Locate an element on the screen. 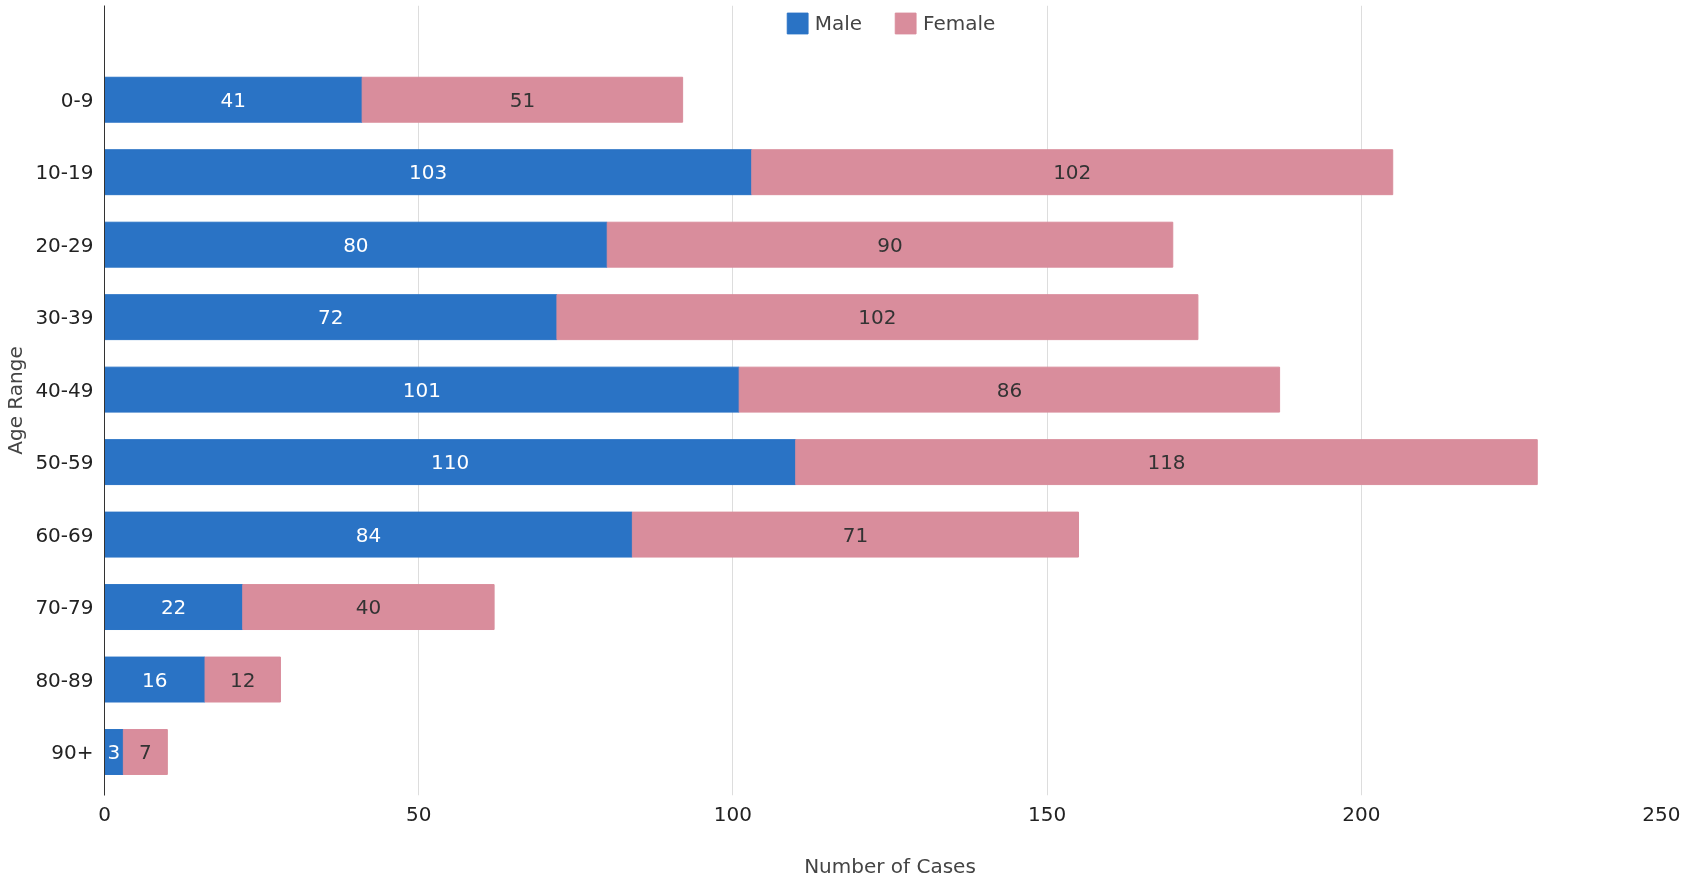 This screenshot has width=1690, height=892. y-tick-label: 40-49 is located at coordinates (64, 389).